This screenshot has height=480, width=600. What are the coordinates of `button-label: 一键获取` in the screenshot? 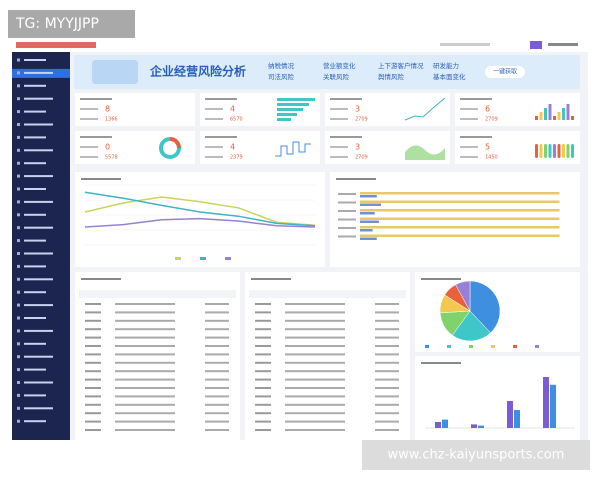 It's located at (505, 72).